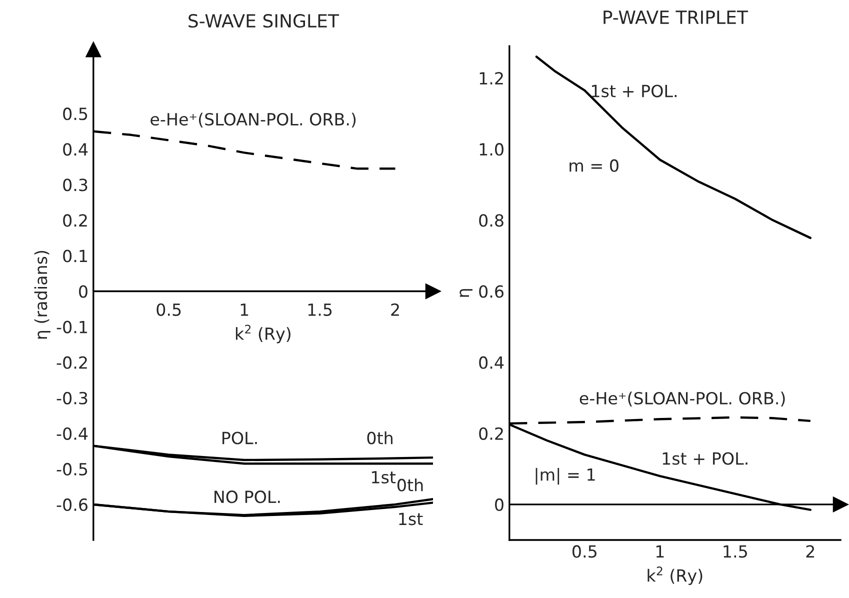  I want to click on y-tick-label: -0.6, so click(72, 505).